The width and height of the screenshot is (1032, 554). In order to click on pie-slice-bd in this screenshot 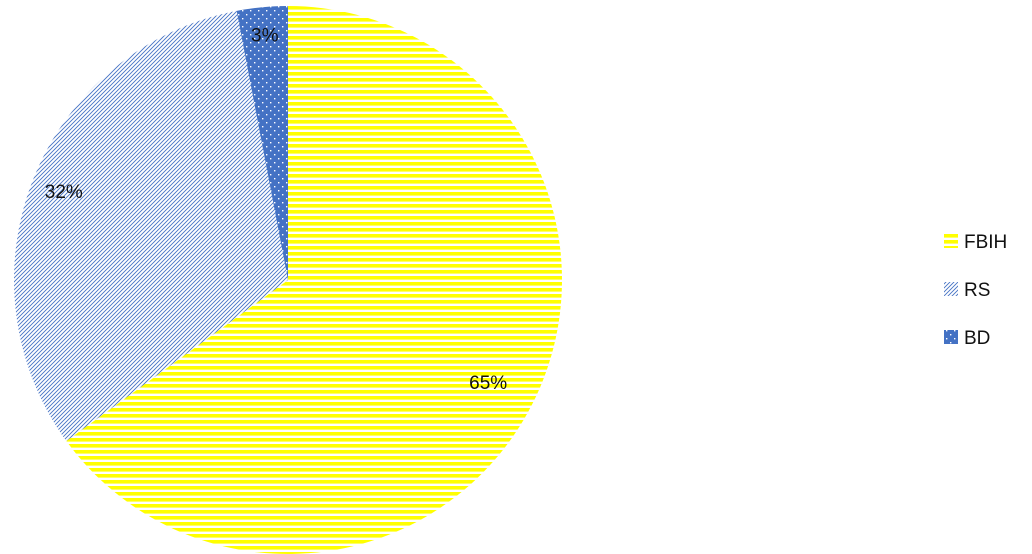, I will do `click(262, 143)`.